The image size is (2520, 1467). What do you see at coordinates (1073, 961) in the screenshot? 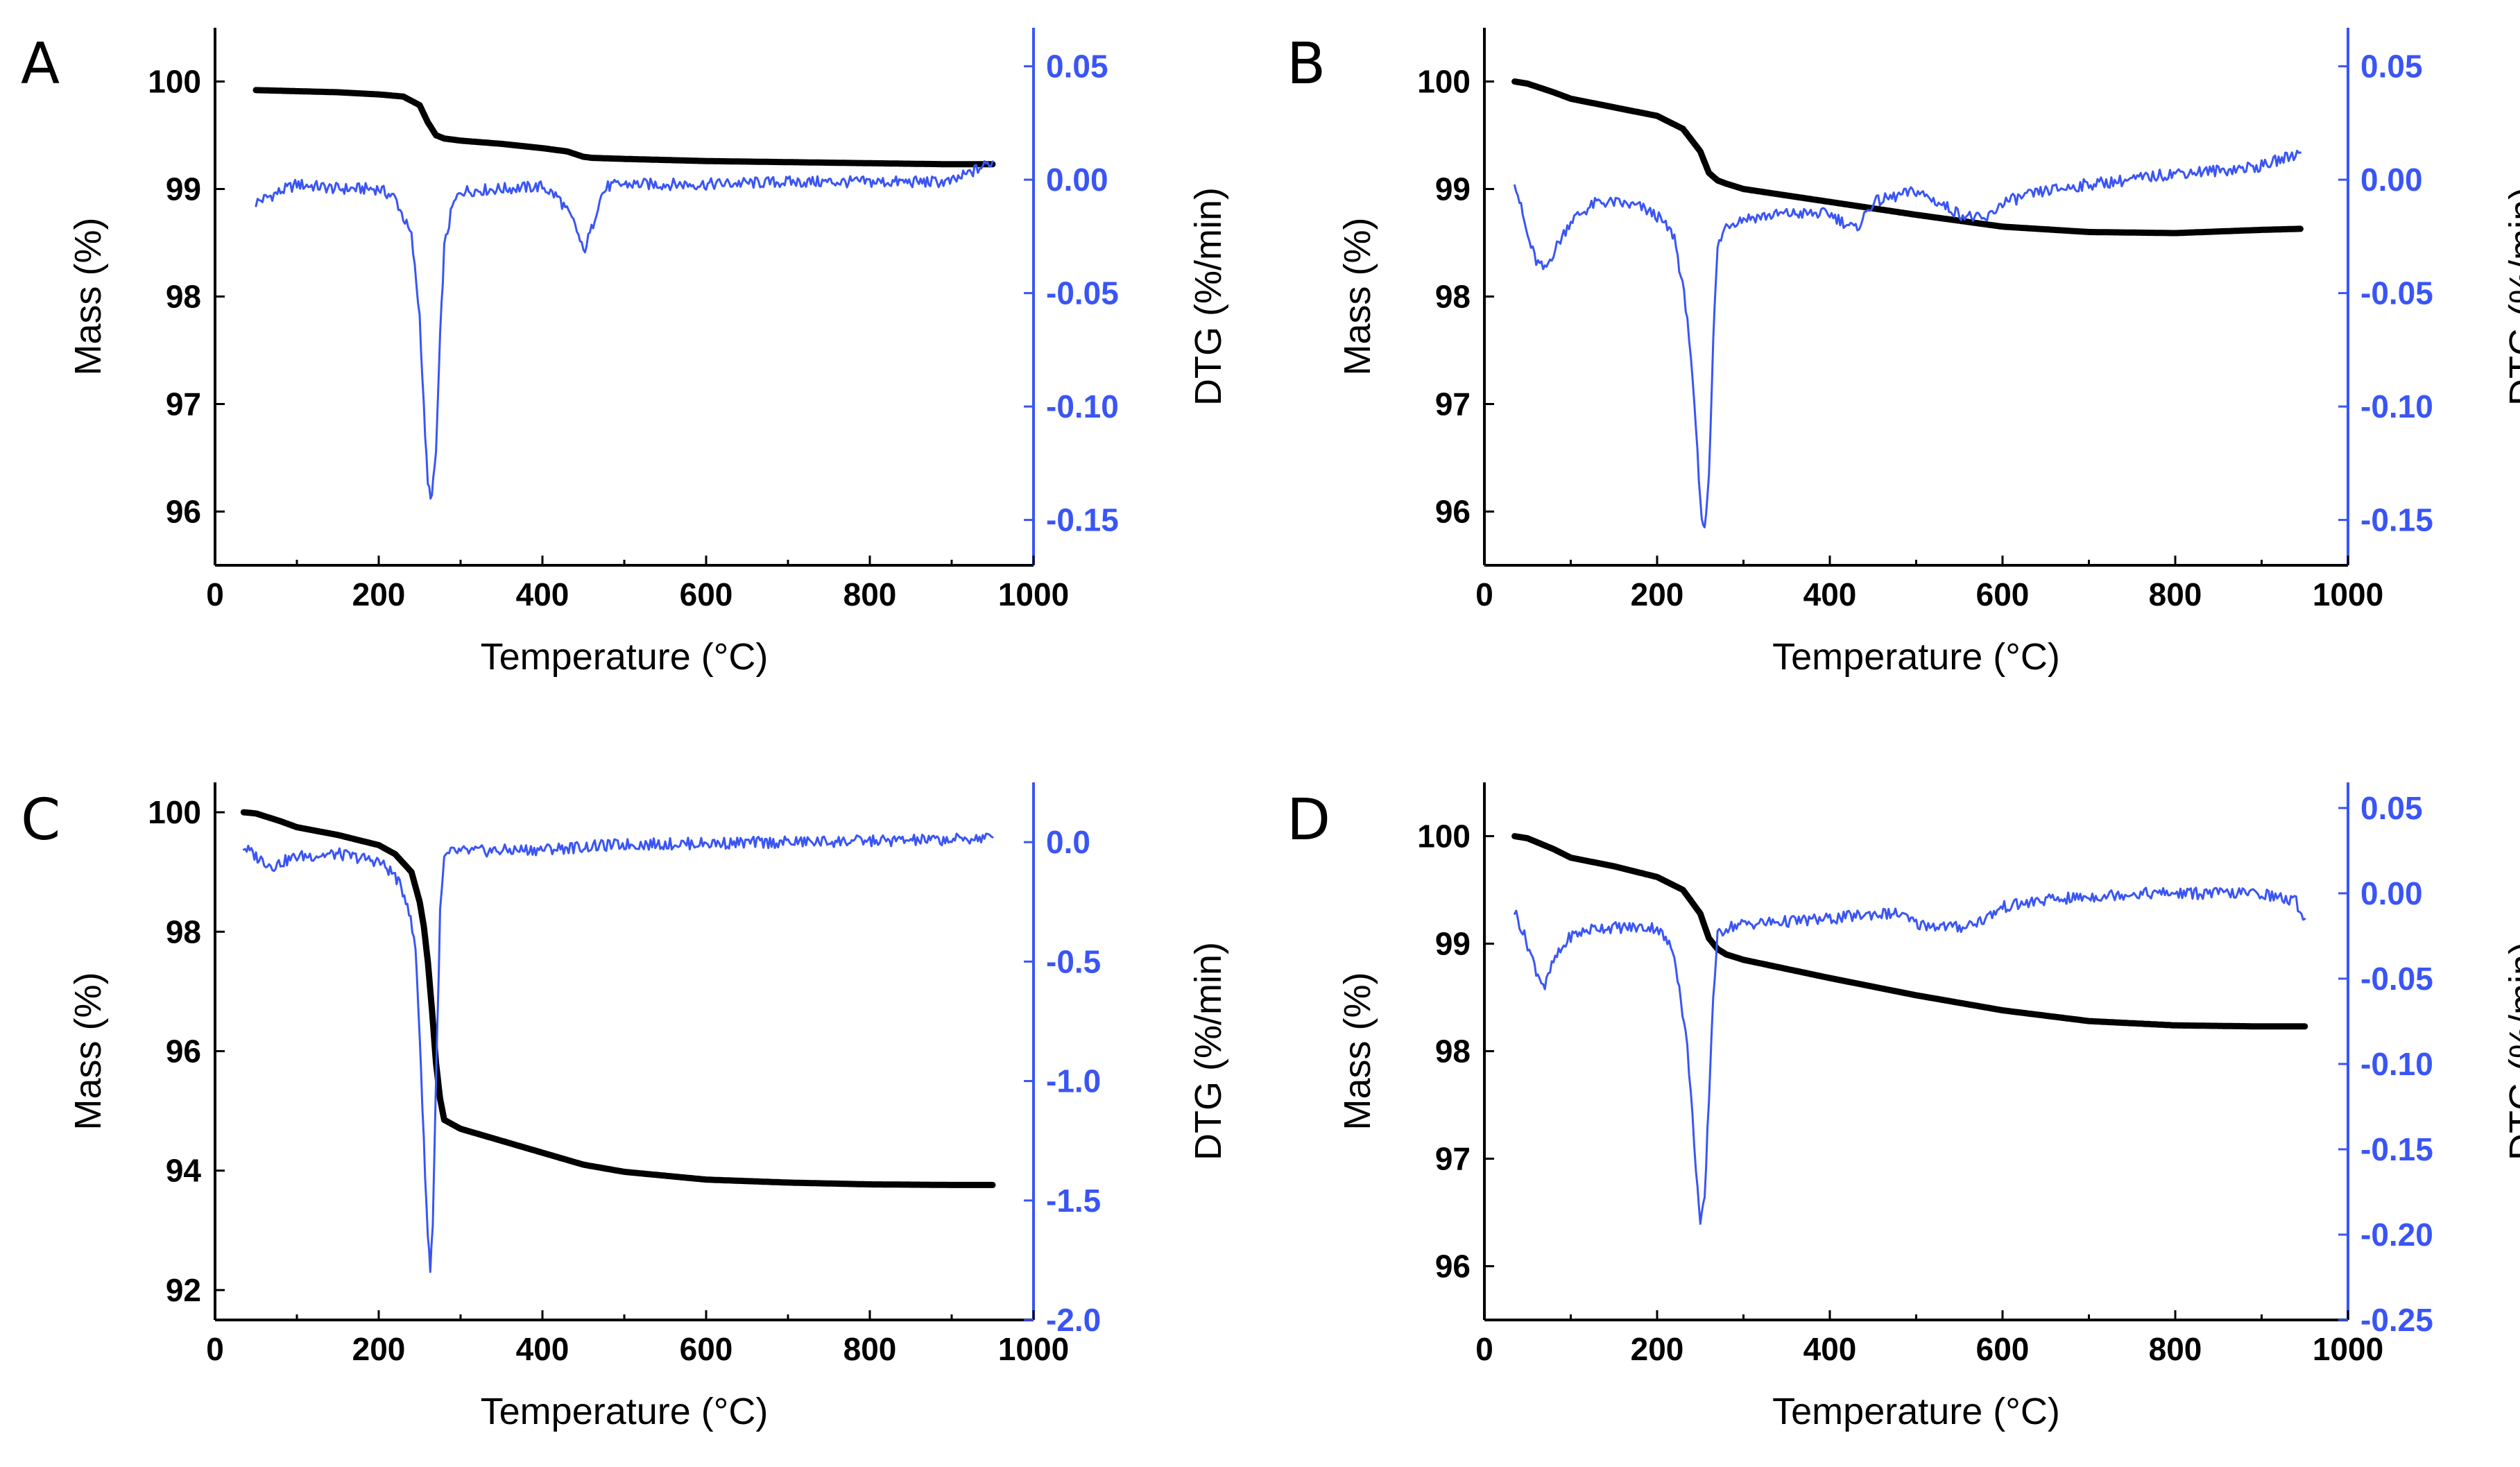
I see `y2-tick-label: -0.5` at bounding box center [1073, 961].